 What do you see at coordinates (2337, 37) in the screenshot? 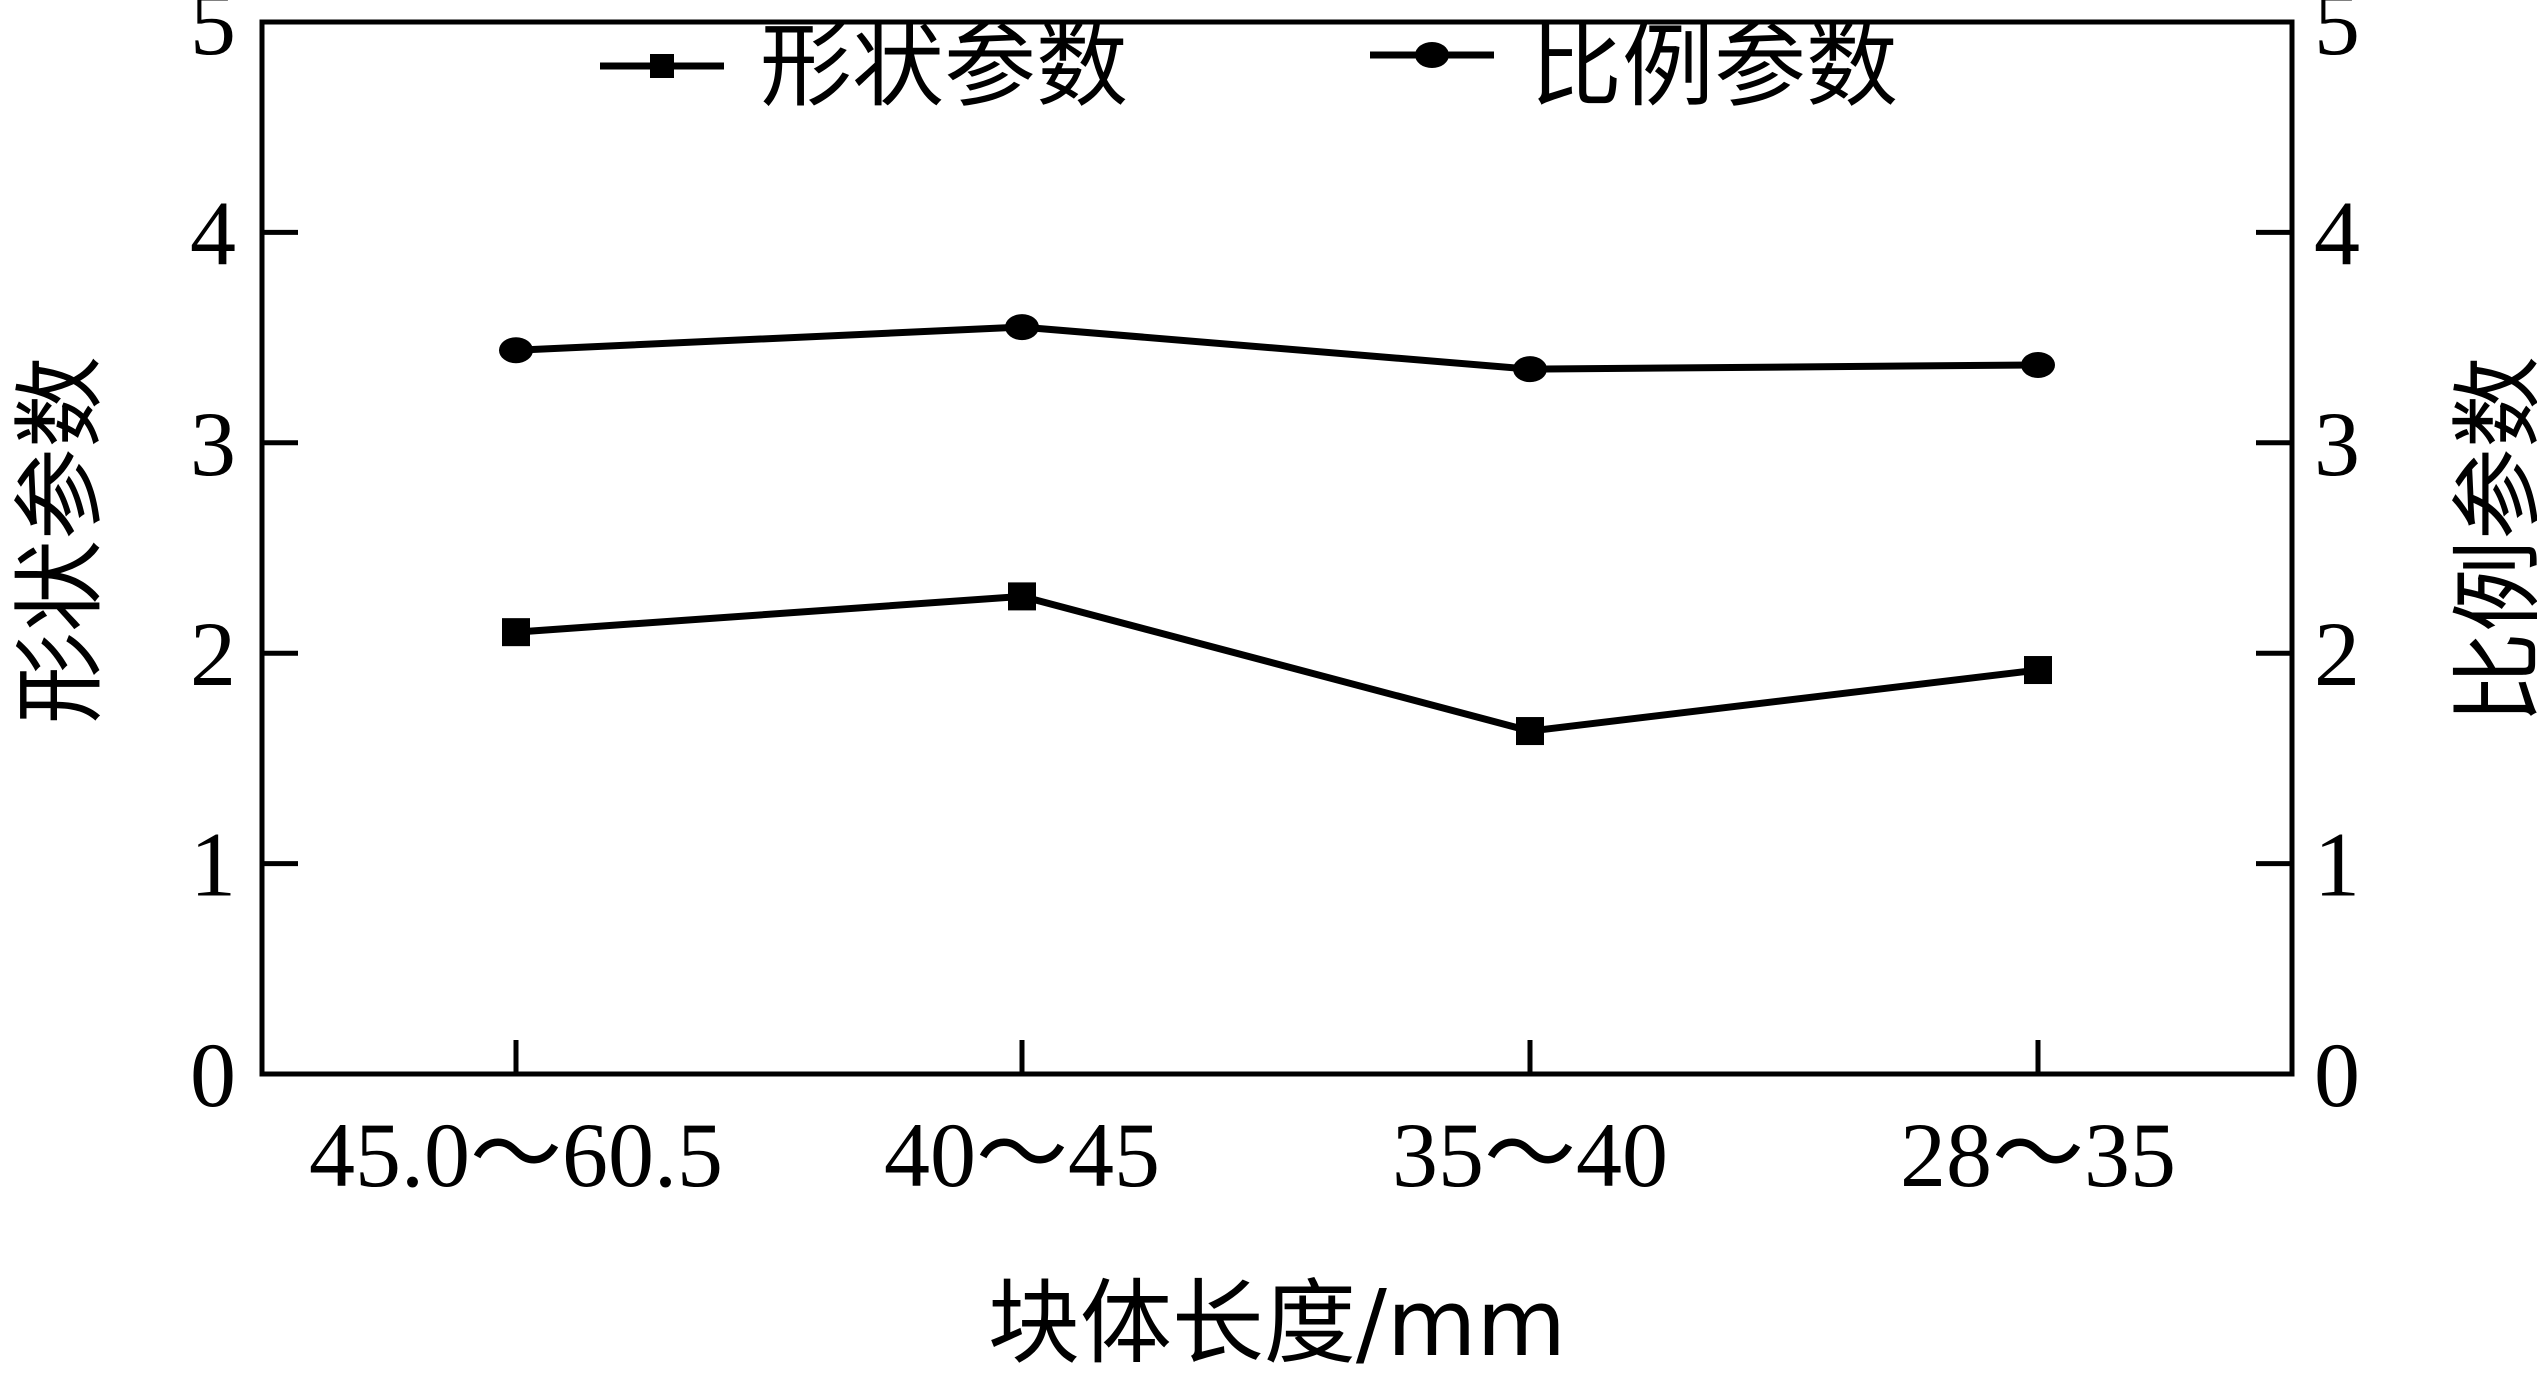
I see `right-y-tick-label: 5` at bounding box center [2337, 37].